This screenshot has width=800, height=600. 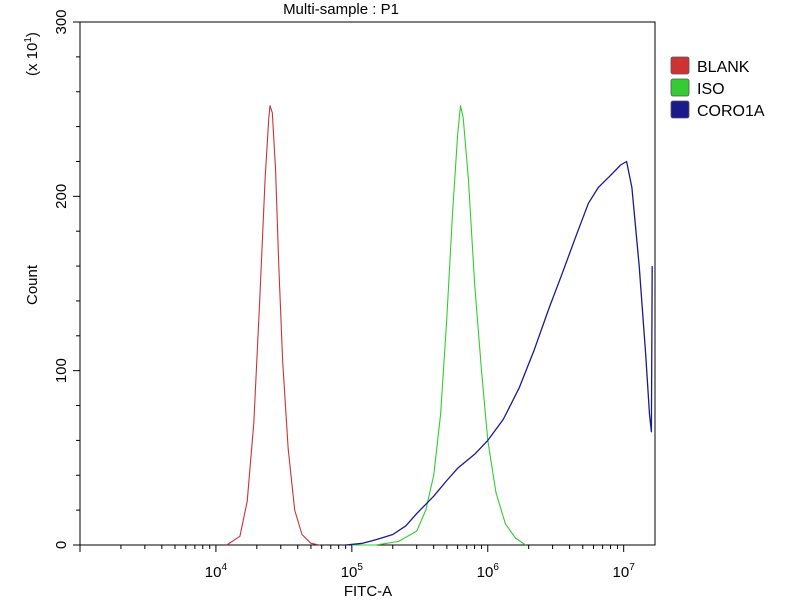 What do you see at coordinates (624, 571) in the screenshot?
I see `x-tick-label: 10⁷` at bounding box center [624, 571].